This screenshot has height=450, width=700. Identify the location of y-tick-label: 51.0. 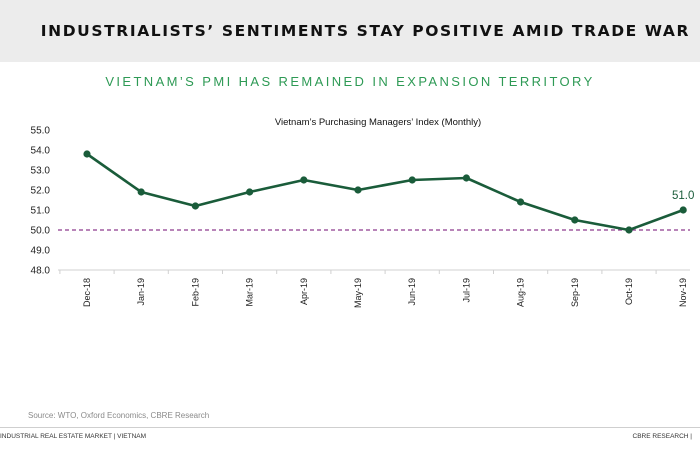
(41, 211).